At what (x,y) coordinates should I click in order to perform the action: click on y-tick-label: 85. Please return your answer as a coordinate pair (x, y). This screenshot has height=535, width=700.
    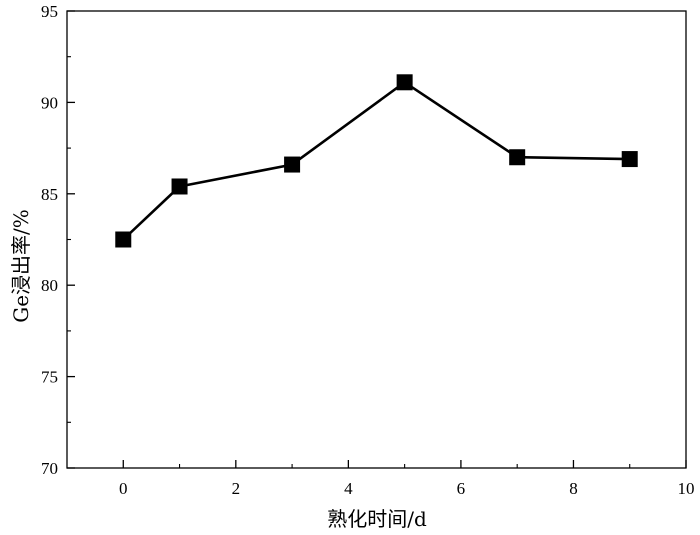
    Looking at the image, I should click on (49, 194).